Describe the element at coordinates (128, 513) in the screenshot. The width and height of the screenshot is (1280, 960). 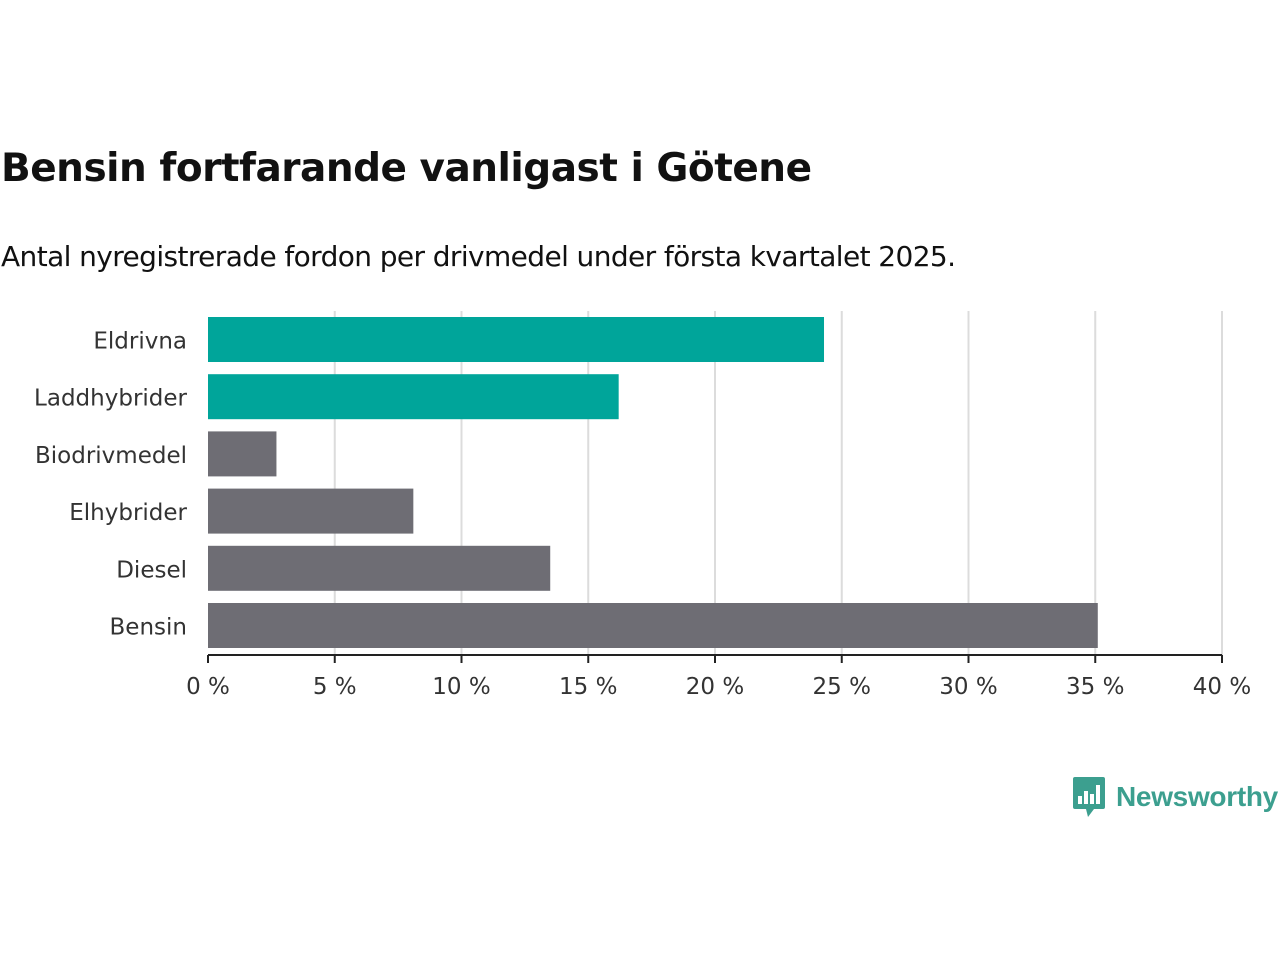
I see `category-label-elhybrider: Elhybrider` at that location.